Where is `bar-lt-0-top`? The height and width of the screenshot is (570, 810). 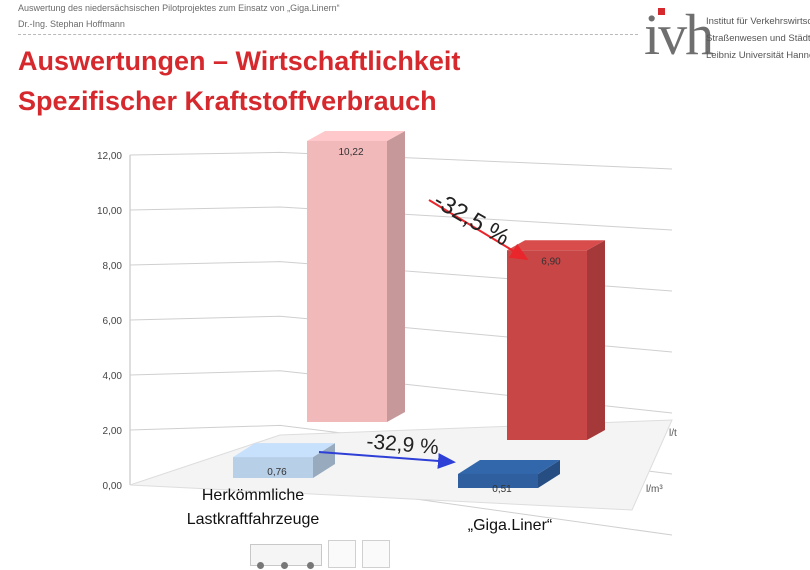
bar-lt-0-top is located at coordinates (356, 135).